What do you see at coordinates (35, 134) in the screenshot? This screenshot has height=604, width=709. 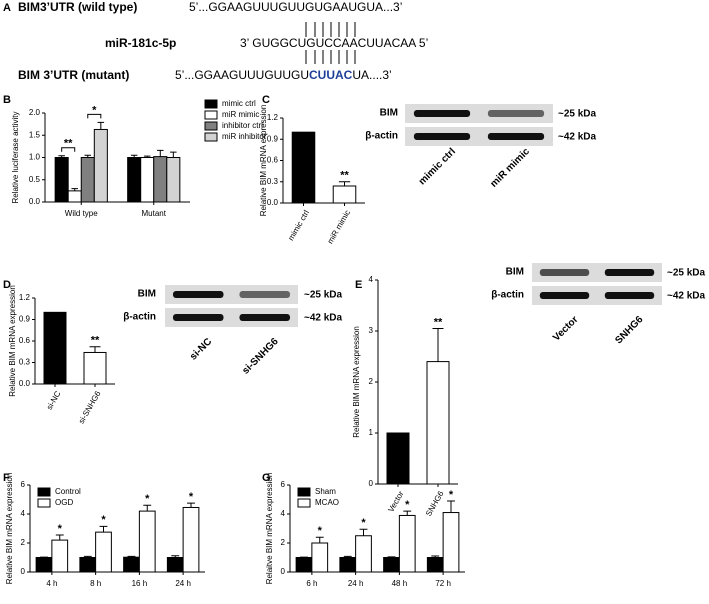 I see `y-tick-label: 1.5` at bounding box center [35, 134].